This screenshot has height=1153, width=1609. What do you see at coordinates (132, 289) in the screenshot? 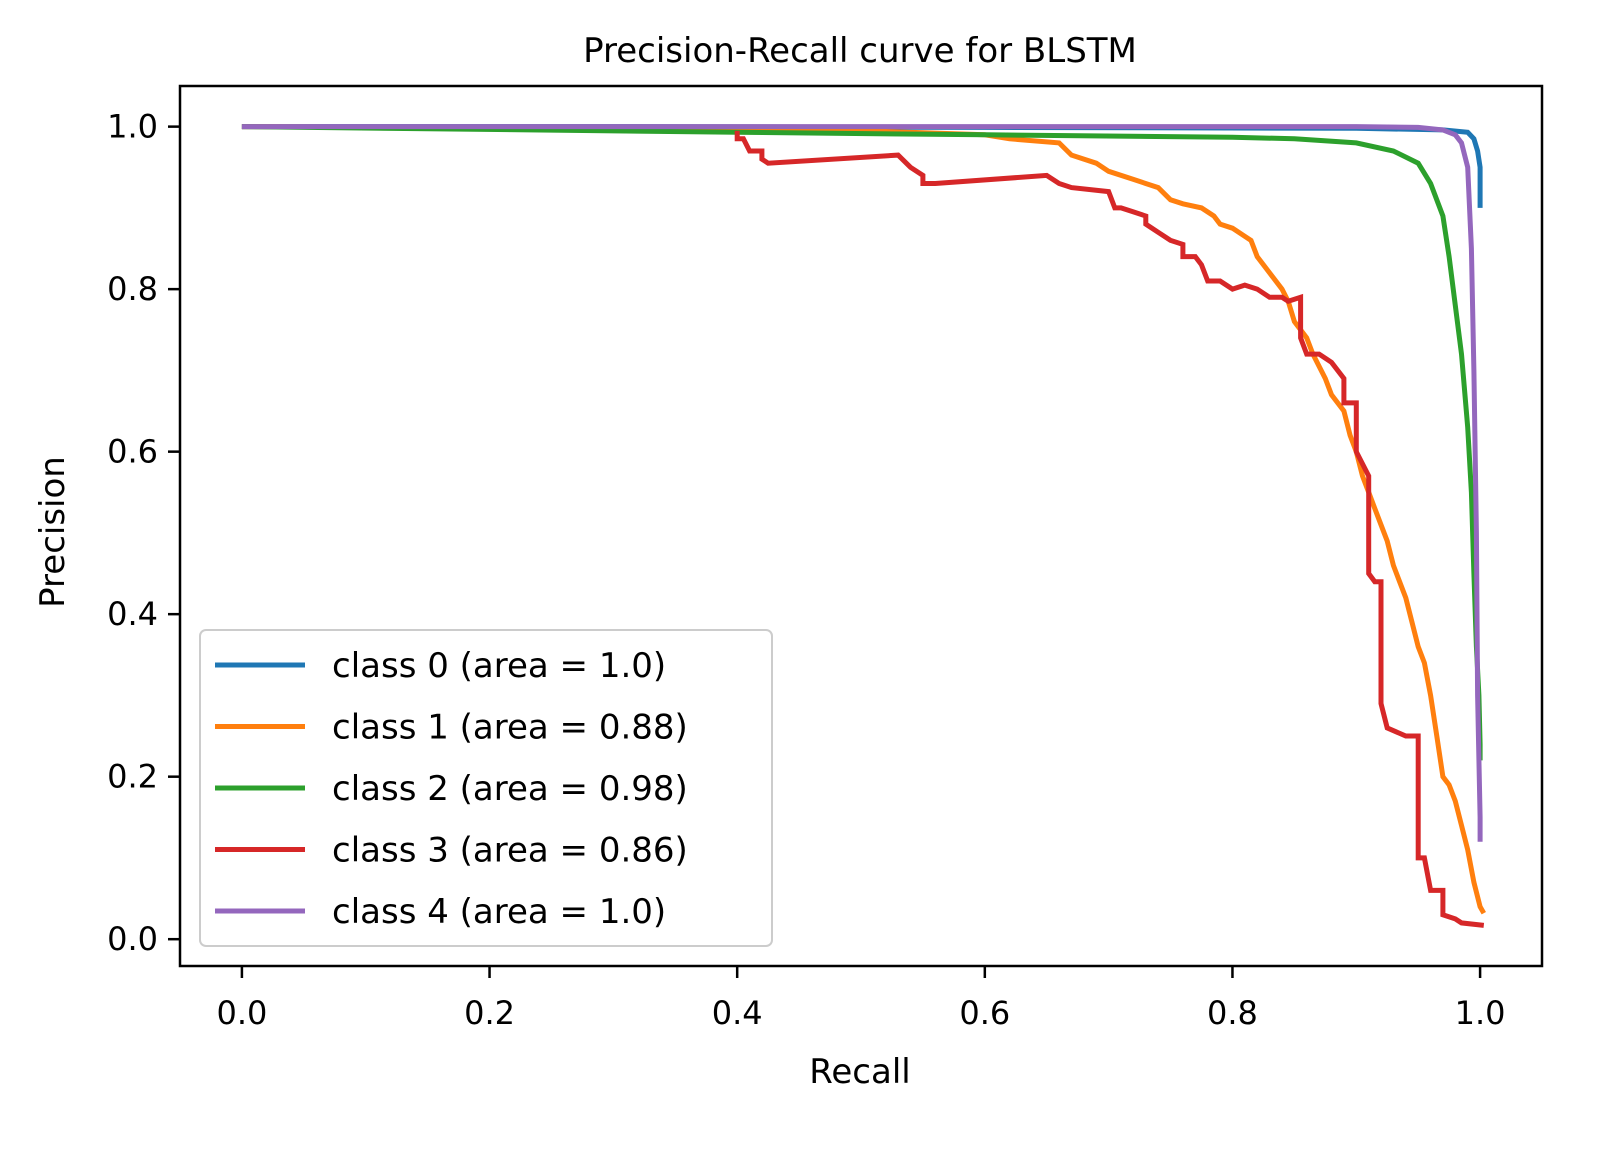
I see `y-tick-label: 0.8` at bounding box center [132, 289].